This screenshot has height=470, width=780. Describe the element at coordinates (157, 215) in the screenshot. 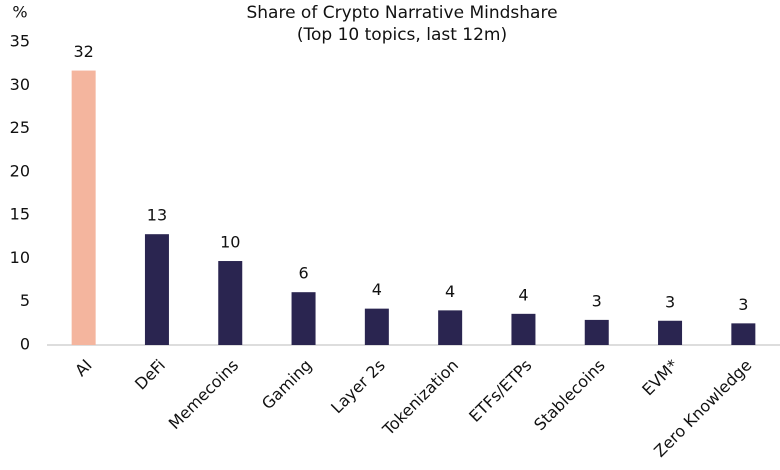

I see `data-label: 13` at that location.